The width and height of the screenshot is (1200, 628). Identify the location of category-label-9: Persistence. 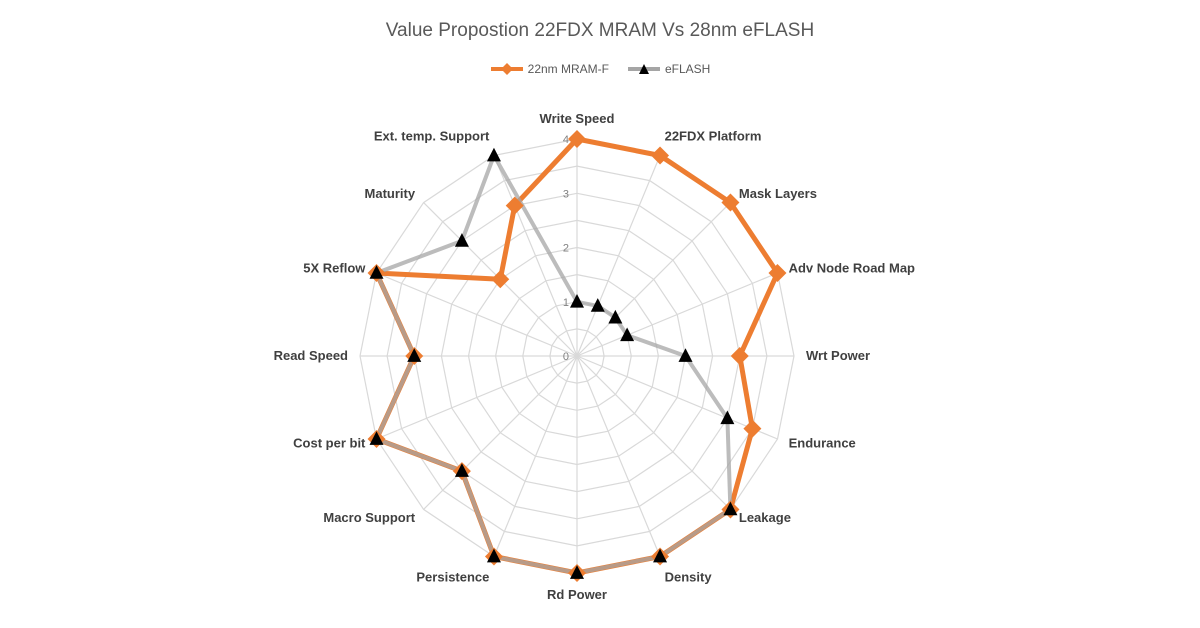
(452, 577).